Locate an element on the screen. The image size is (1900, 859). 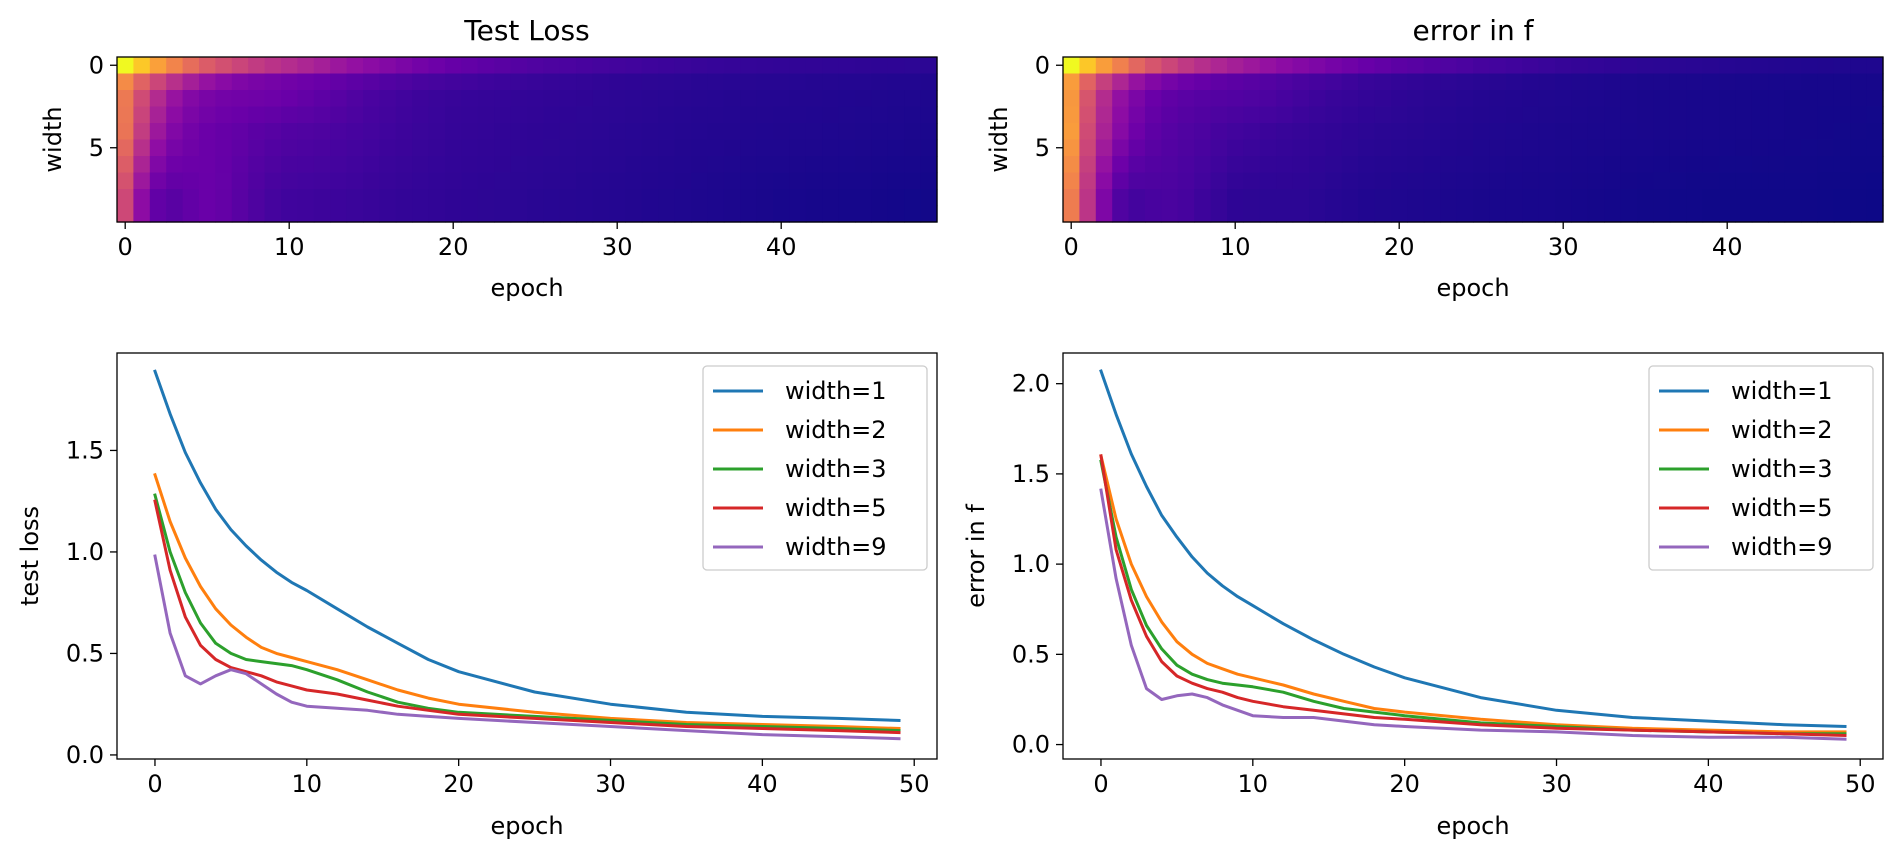
y-tick-label: 2.0 is located at coordinates (1031, 384).